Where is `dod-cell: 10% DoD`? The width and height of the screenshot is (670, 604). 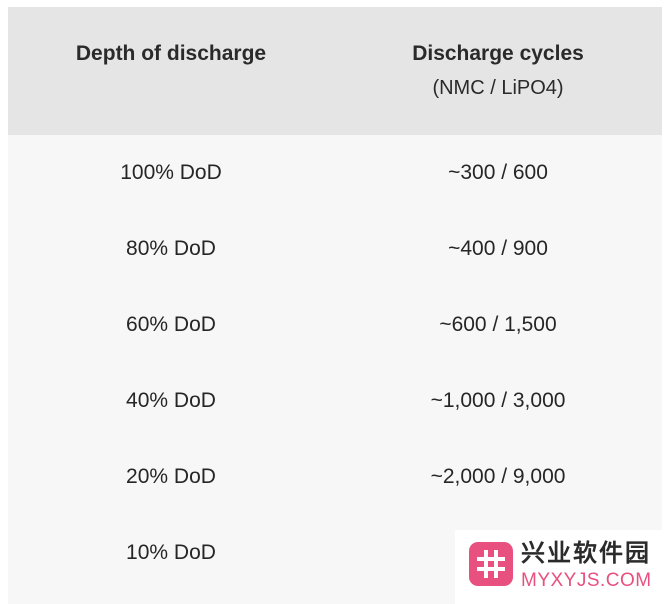 dod-cell: 10% DoD is located at coordinates (171, 552).